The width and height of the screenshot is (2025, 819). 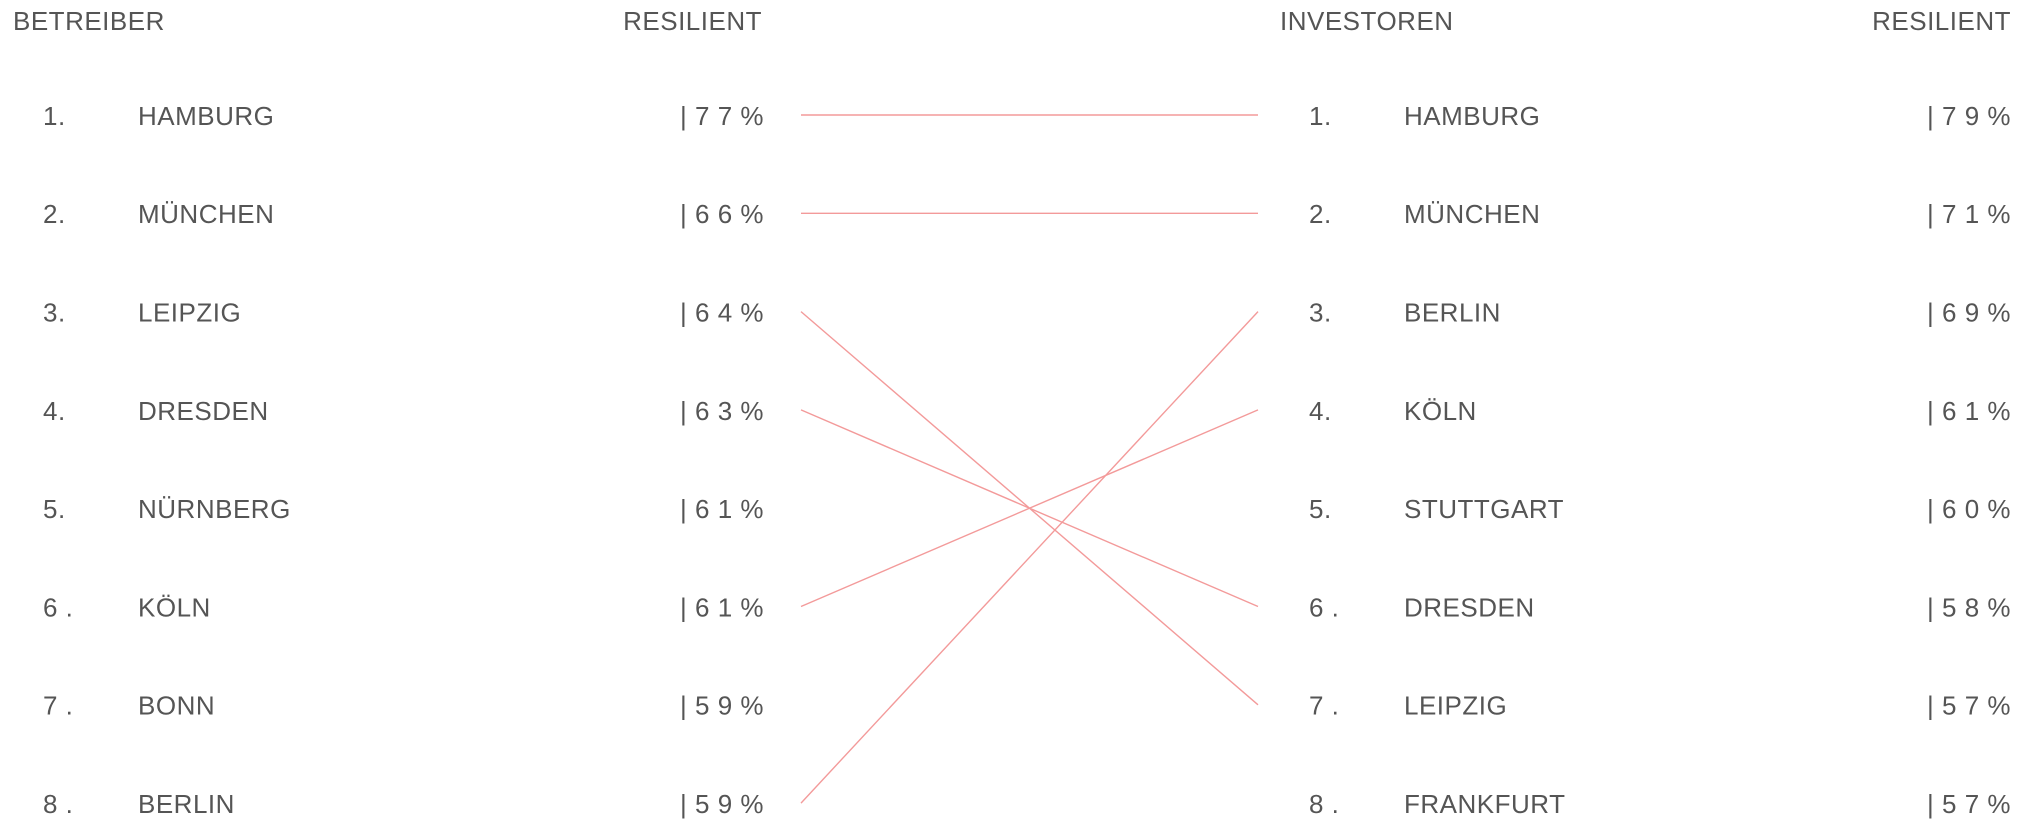 What do you see at coordinates (1969, 607) in the screenshot?
I see `resilience-value: | 5 8 %` at bounding box center [1969, 607].